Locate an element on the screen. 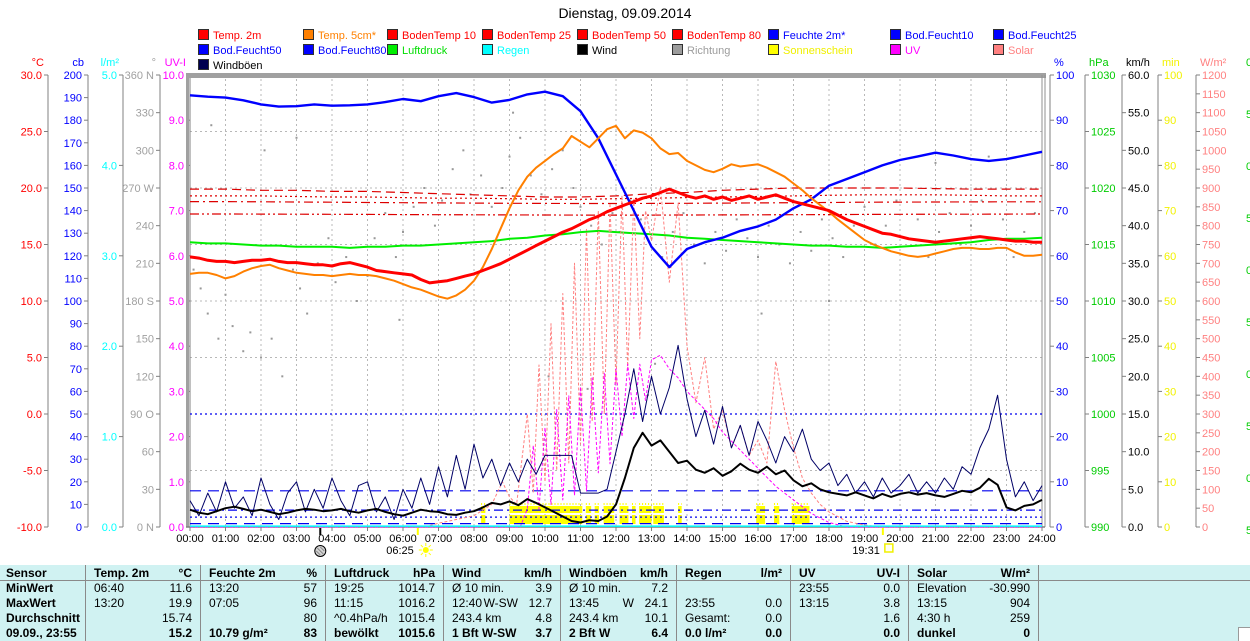 Image resolution: width=1250 pixels, height=641 pixels. table-header-cell: Temp. 2m °C is located at coordinates (143, 573).